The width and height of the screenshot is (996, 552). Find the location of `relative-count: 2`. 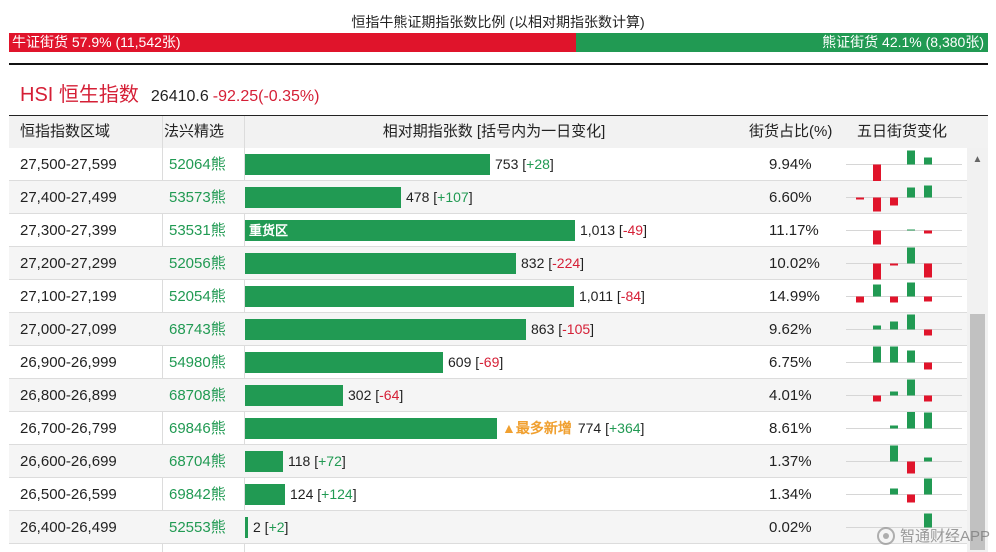

relative-count: 2 is located at coordinates (257, 527).